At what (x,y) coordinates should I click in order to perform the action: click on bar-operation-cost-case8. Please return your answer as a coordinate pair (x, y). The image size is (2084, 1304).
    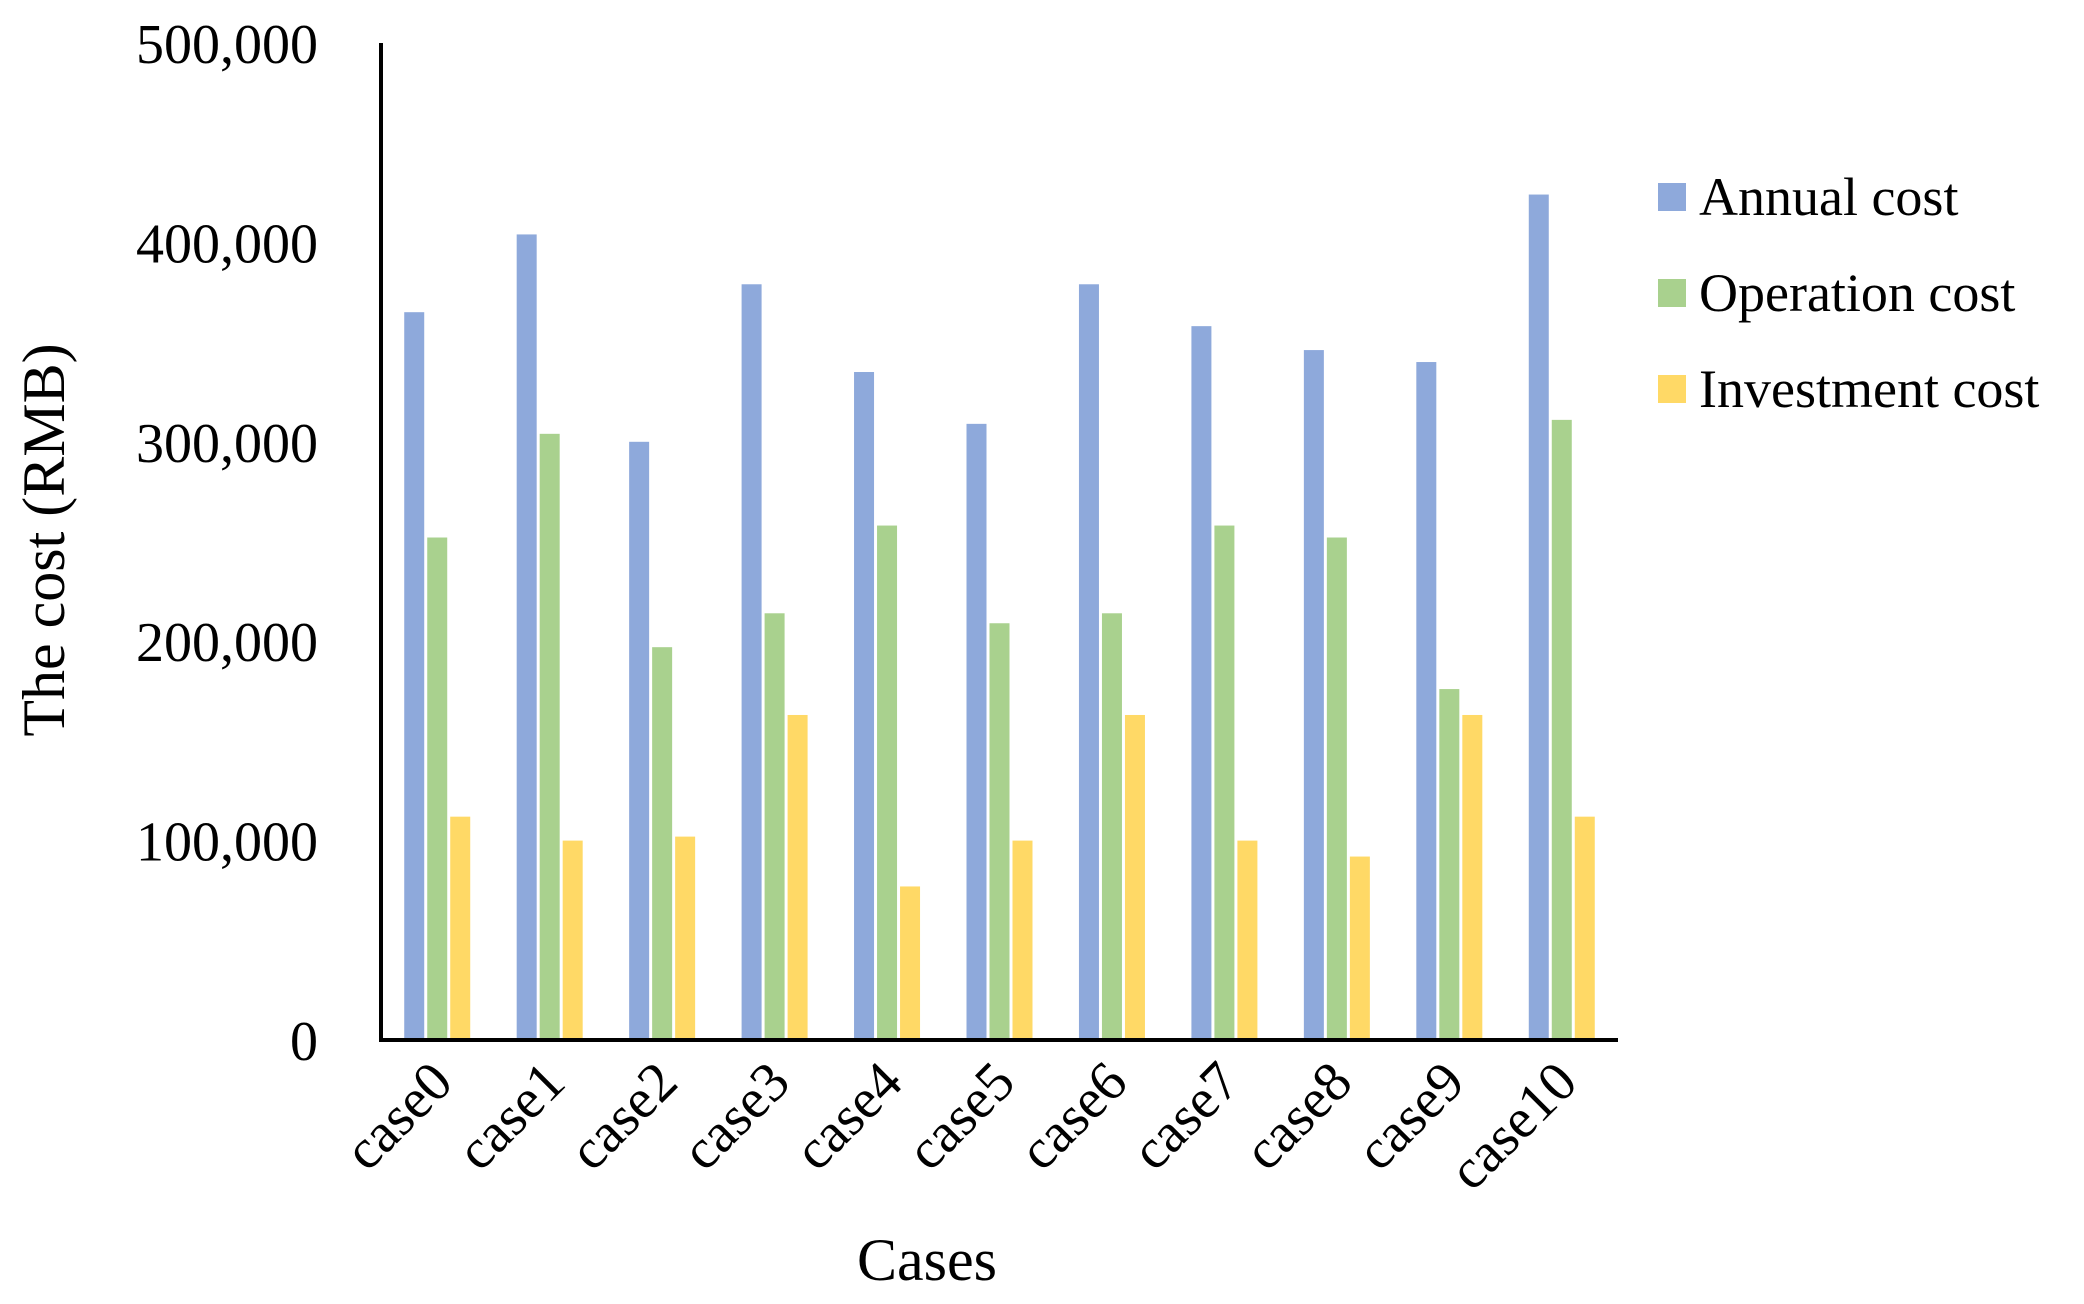
    Looking at the image, I should click on (1336, 788).